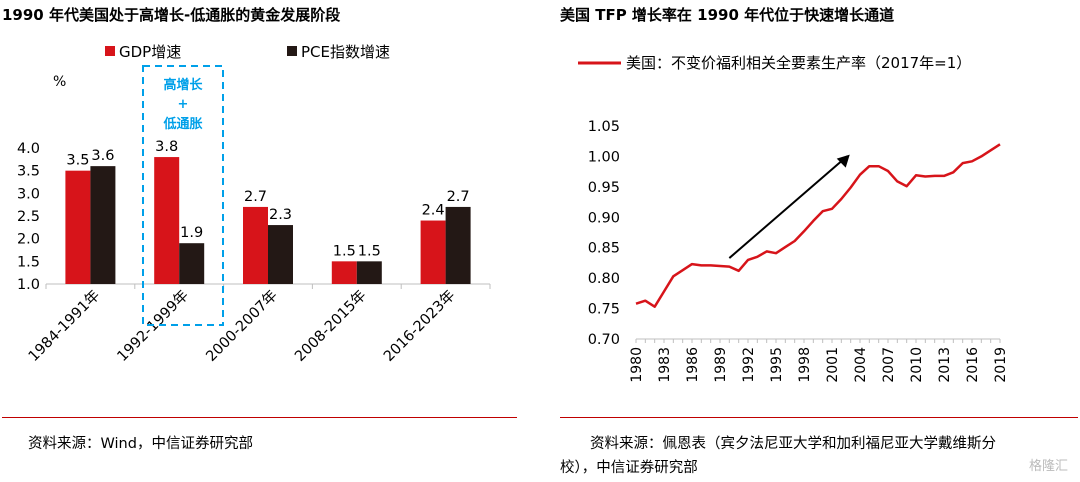  I want to click on legend-swatch-pce, so click(292, 51).